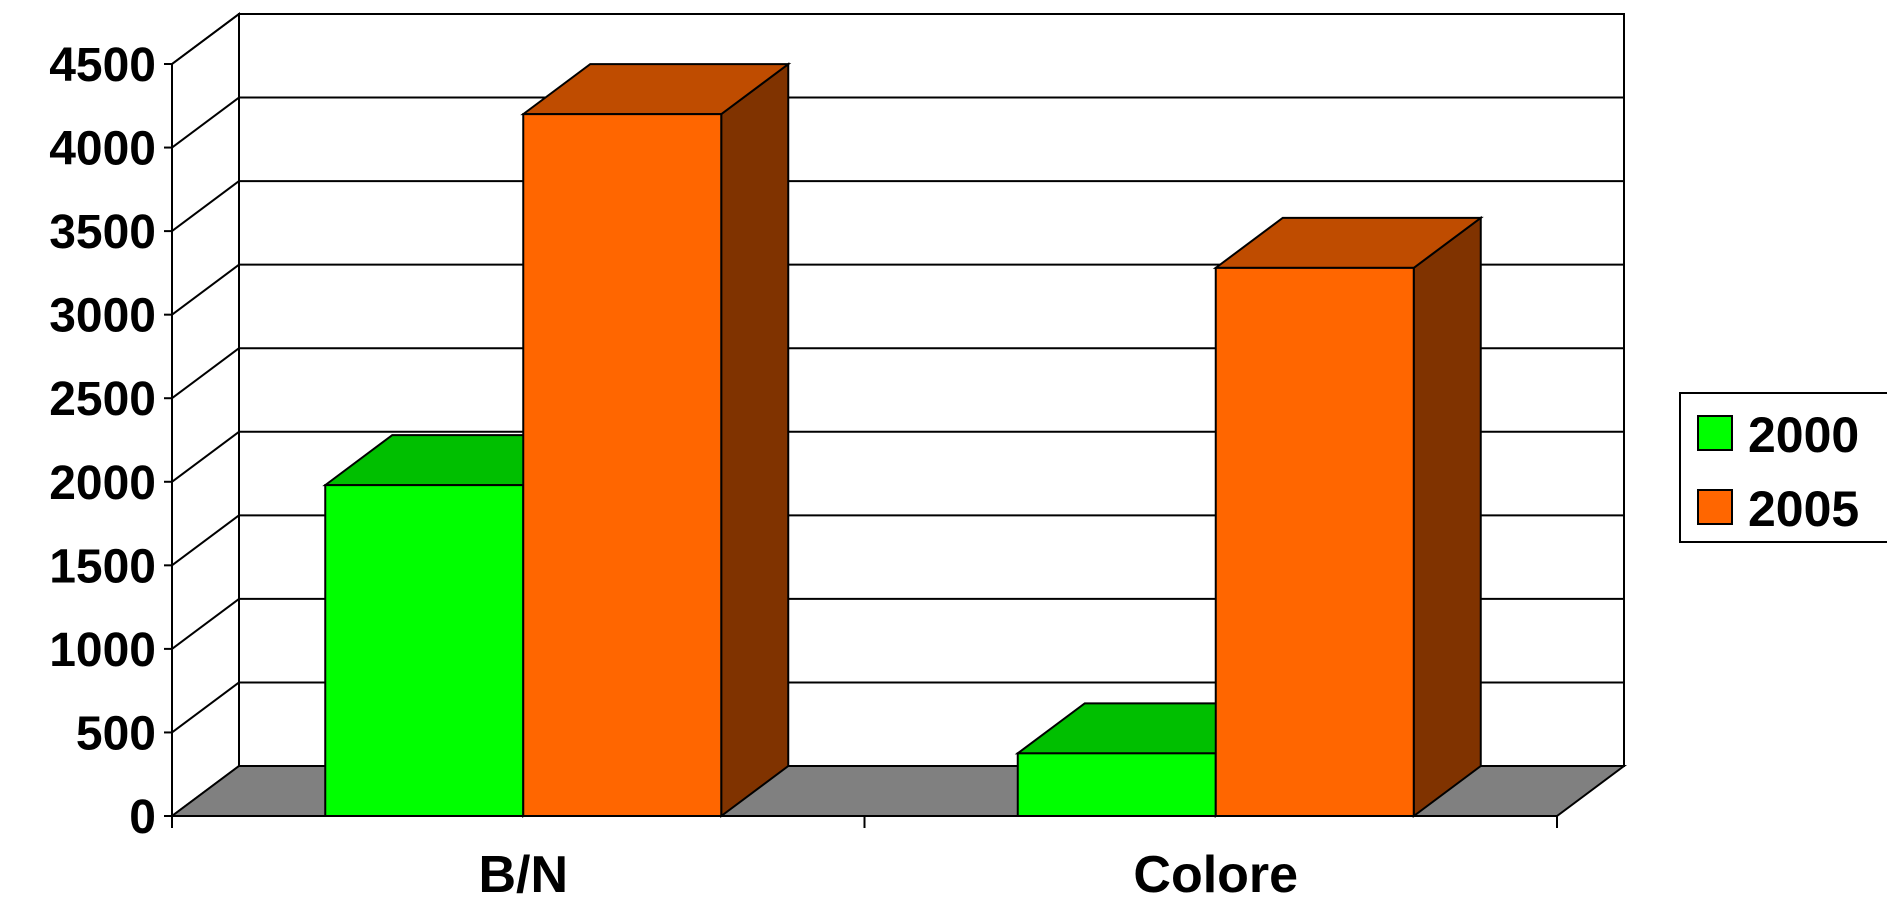 This screenshot has width=1887, height=897. What do you see at coordinates (102, 441) in the screenshot?
I see `y-axis-tick-labels: 0 500 1000 1500 2000 2500 3000 3500 4000 4500` at bounding box center [102, 441].